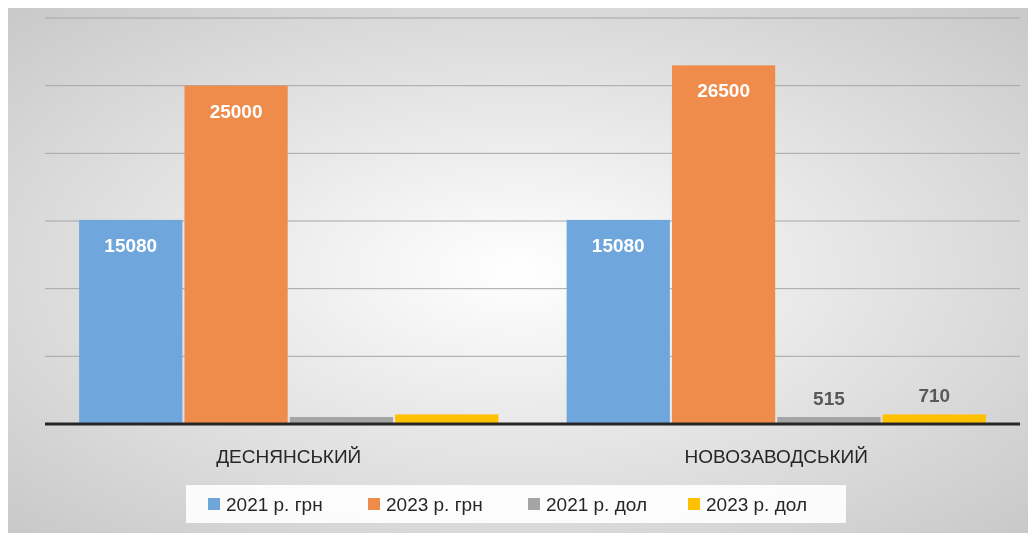 This screenshot has width=1036, height=533. I want to click on data-label: 515, so click(829, 399).